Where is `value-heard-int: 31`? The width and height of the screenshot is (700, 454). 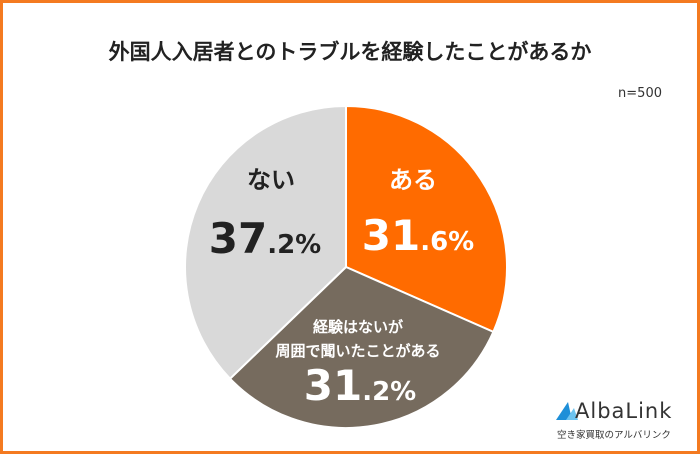 value-heard-int: 31 is located at coordinates (333, 385).